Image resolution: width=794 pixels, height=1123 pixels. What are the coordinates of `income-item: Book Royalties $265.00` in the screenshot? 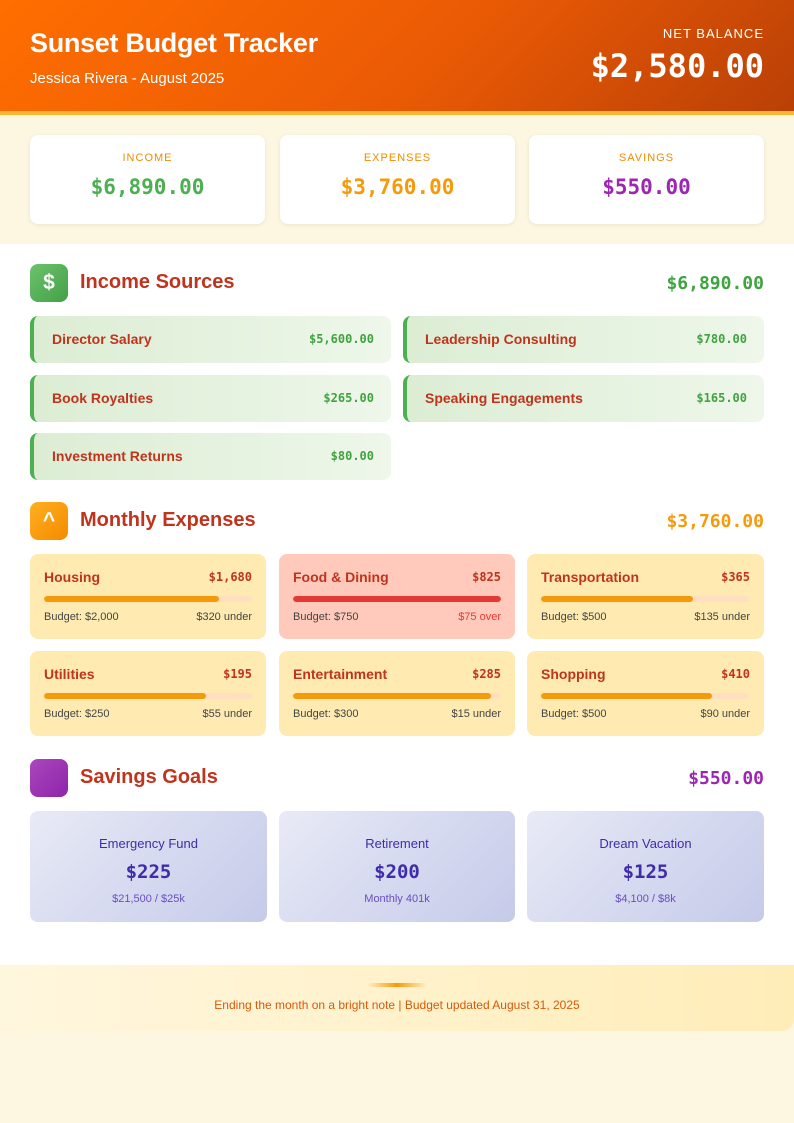 It's located at (210, 398).